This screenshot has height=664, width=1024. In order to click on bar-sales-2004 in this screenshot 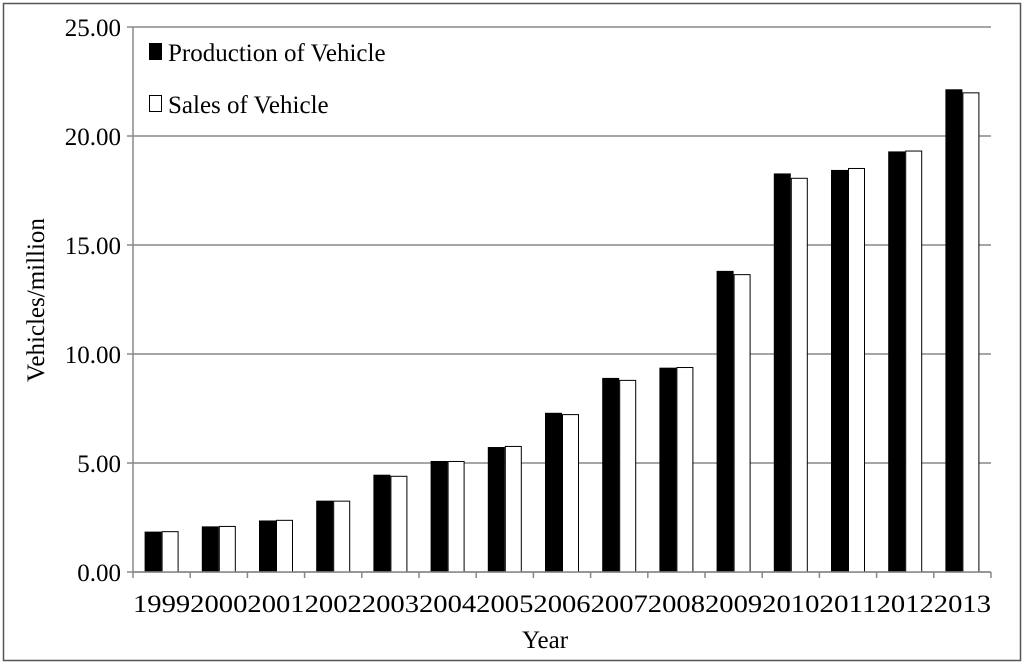, I will do `click(456, 516)`.